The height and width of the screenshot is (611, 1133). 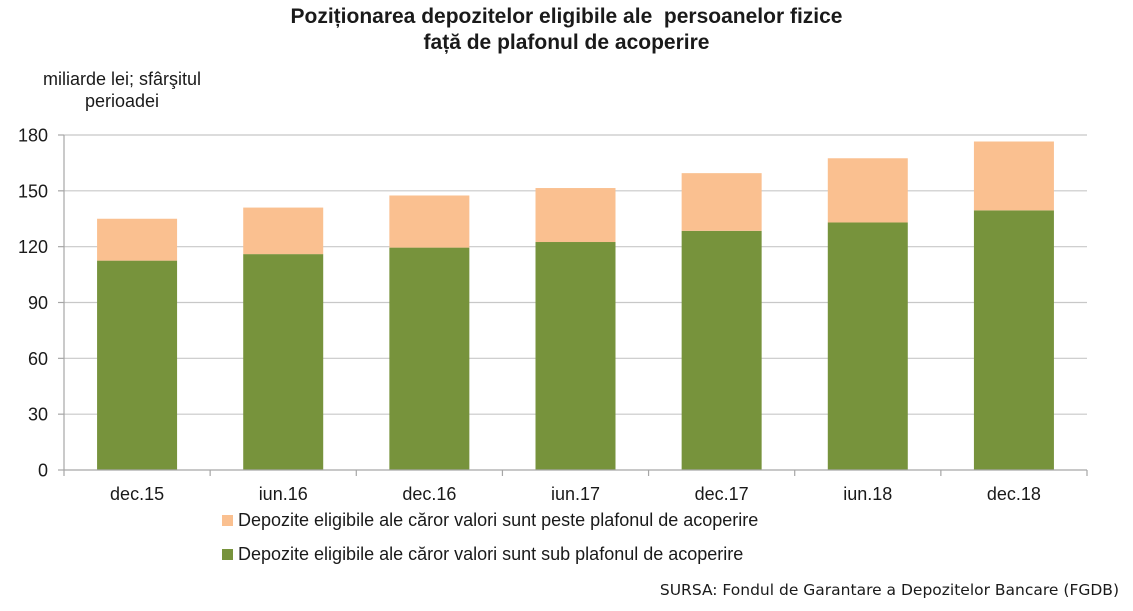 What do you see at coordinates (38, 303) in the screenshot?
I see `y-tick-label: 90` at bounding box center [38, 303].